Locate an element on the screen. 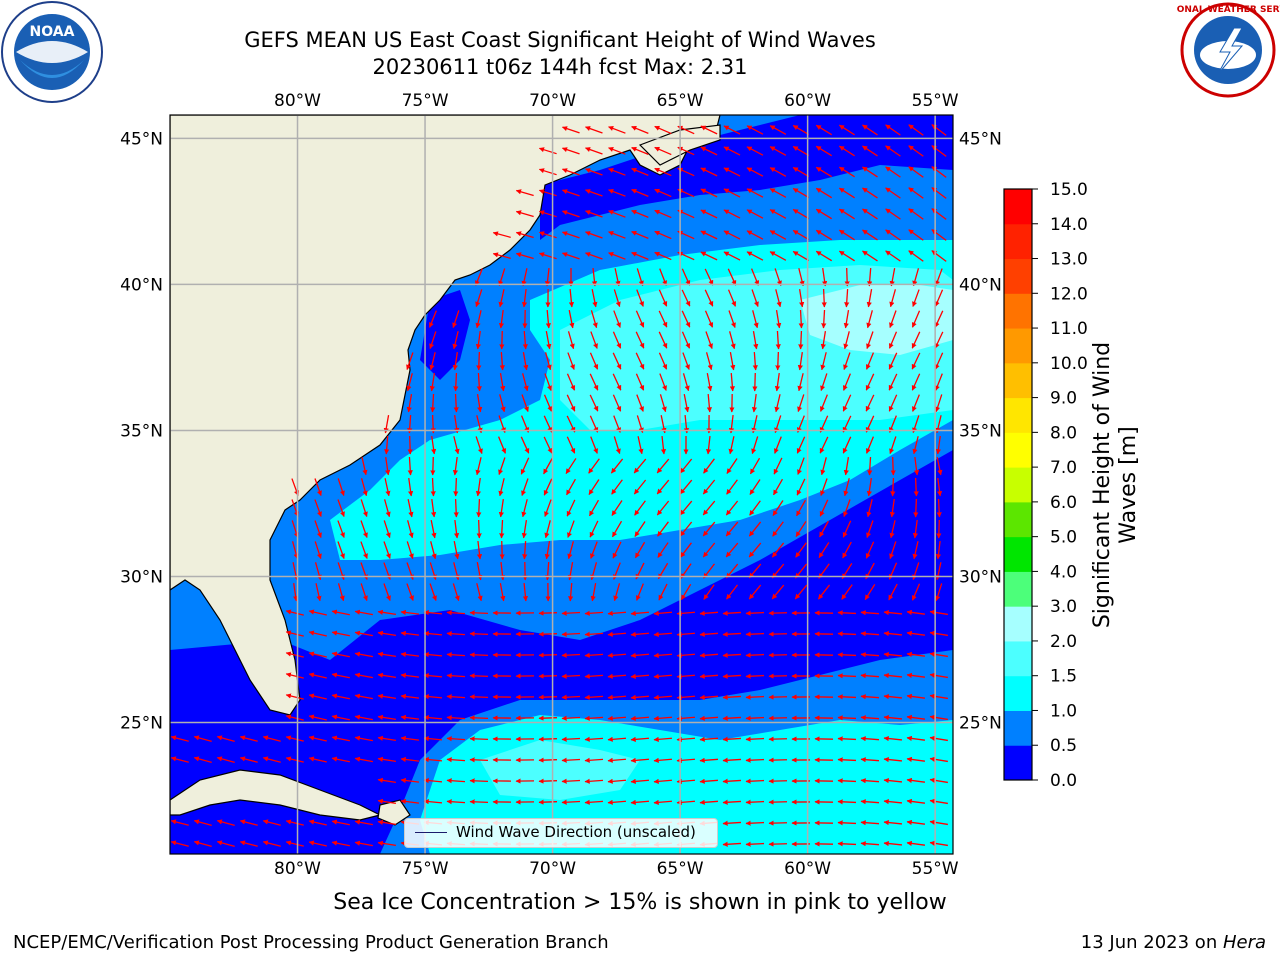 This screenshot has height=960, width=1280. colorbar-segment is located at coordinates (1018, 728).